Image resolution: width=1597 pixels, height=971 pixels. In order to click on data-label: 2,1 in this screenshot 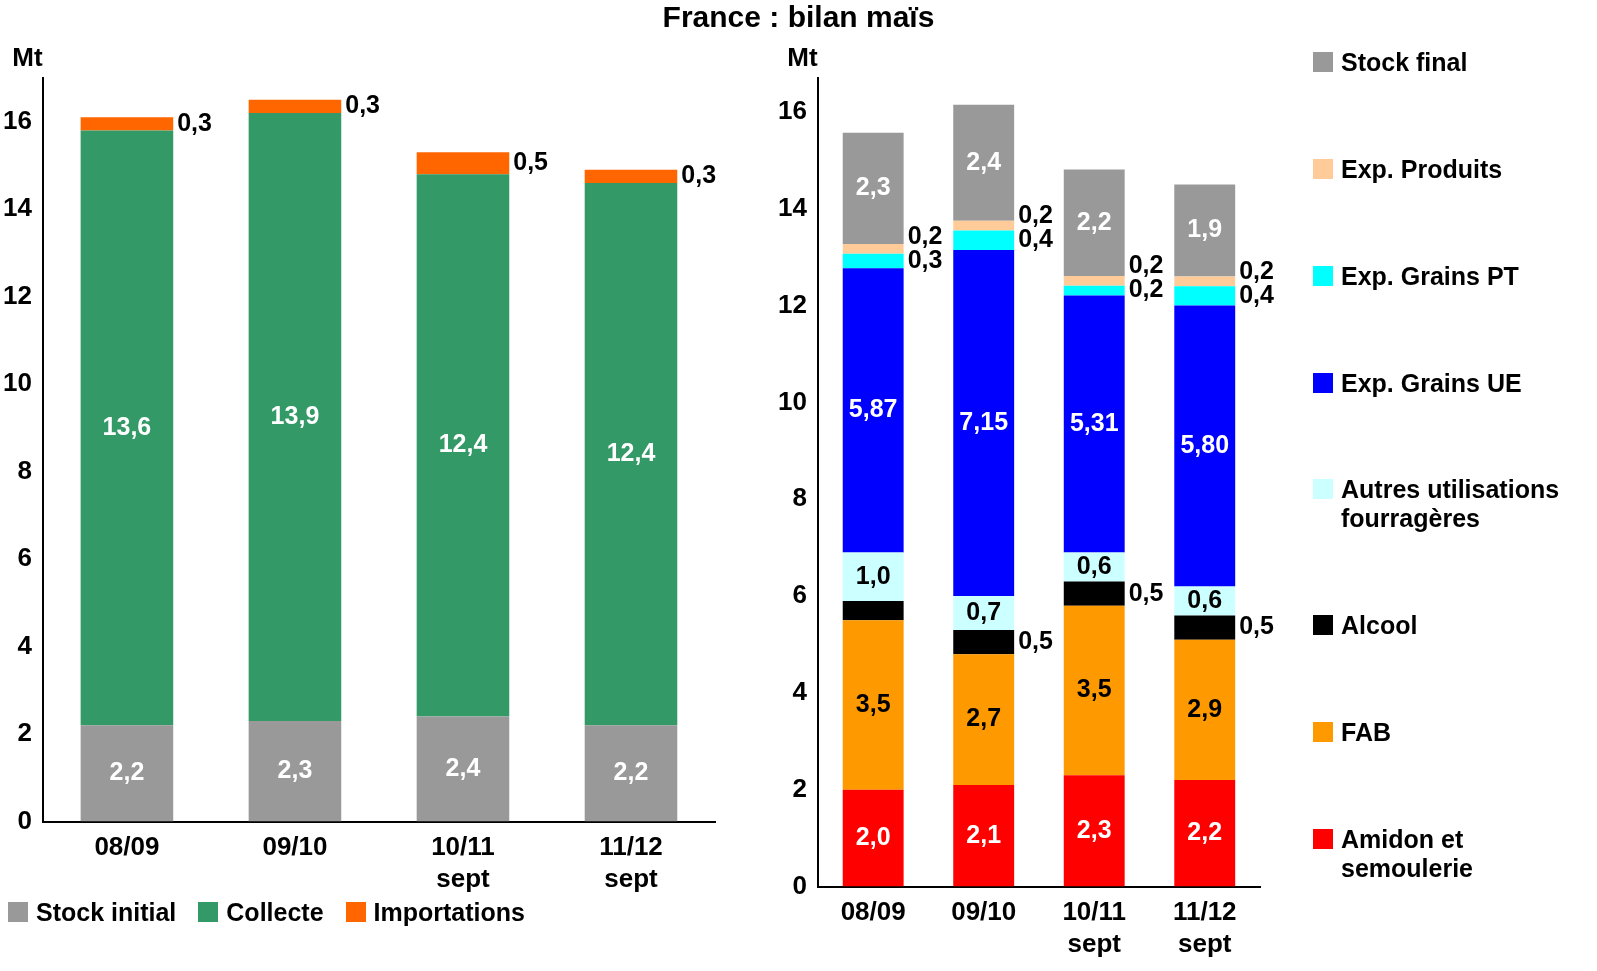, I will do `click(984, 833)`.